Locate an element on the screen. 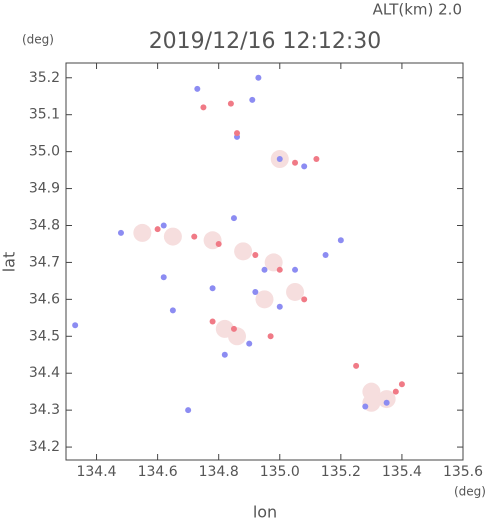  x-tick-label: 134.6 is located at coordinates (158, 472).